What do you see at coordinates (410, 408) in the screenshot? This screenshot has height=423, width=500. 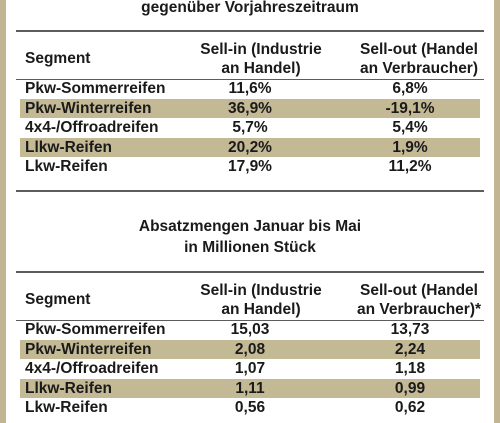 I see `sell-out-cell: 0,62` at bounding box center [410, 408].